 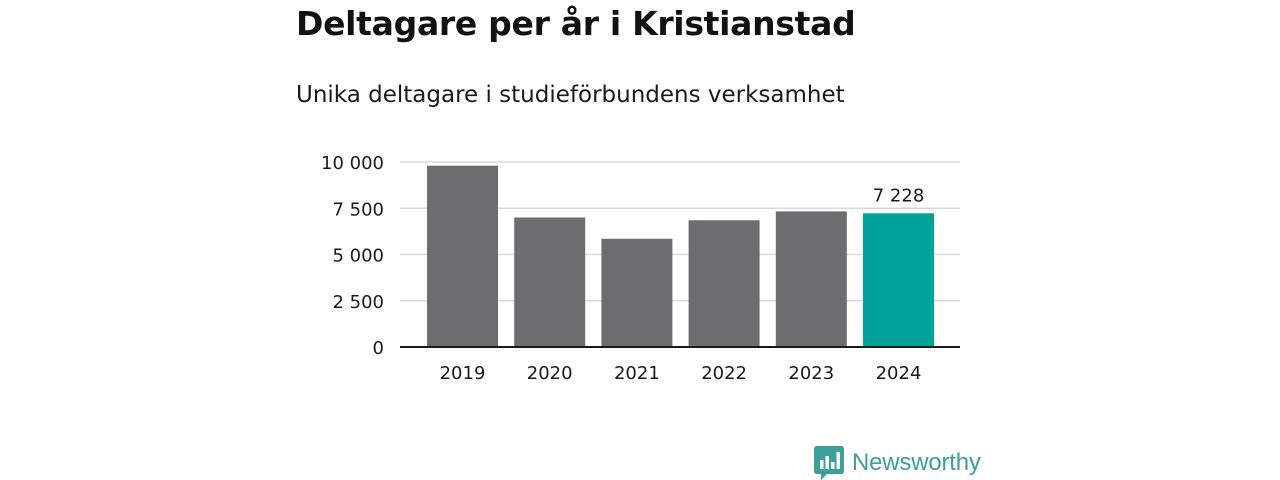 I want to click on bar-2021, so click(x=637, y=292).